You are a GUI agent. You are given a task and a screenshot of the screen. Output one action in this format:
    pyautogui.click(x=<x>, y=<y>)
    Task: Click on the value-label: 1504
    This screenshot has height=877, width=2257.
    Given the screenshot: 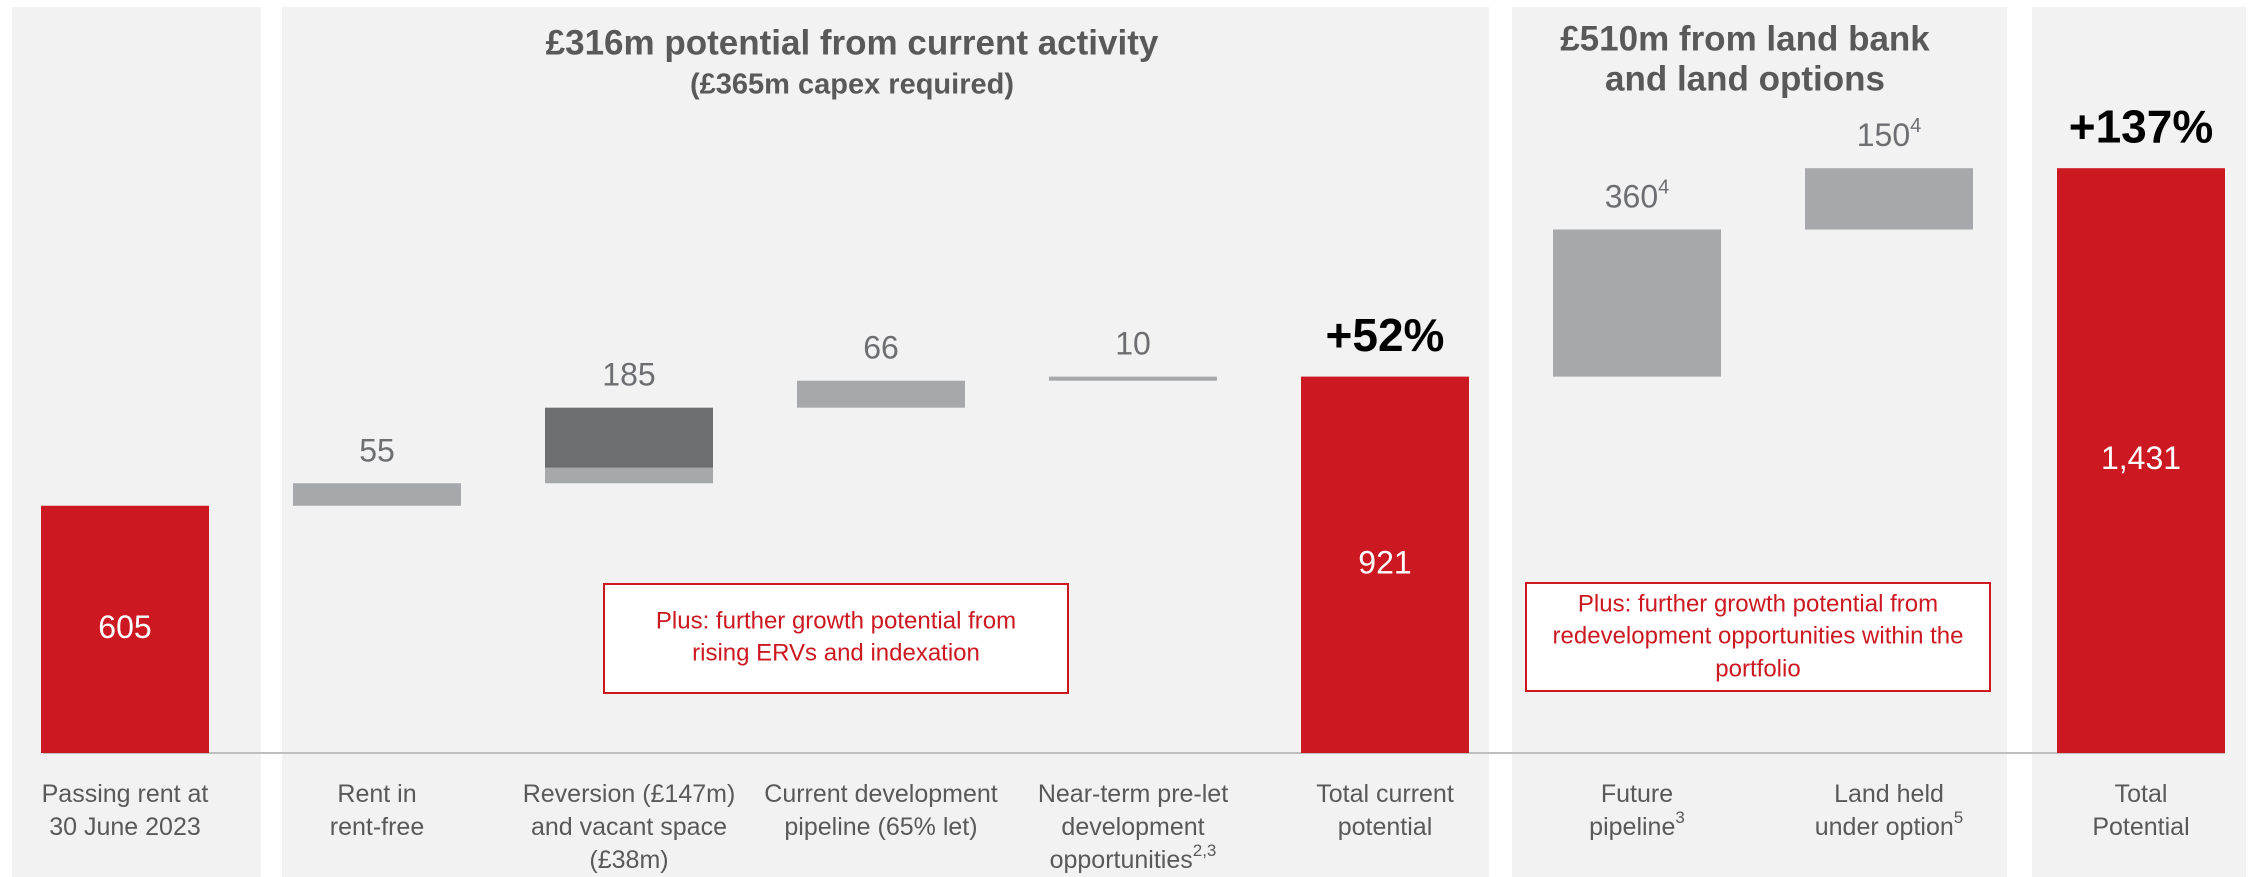 What is the action you would take?
    pyautogui.click(x=1889, y=134)
    